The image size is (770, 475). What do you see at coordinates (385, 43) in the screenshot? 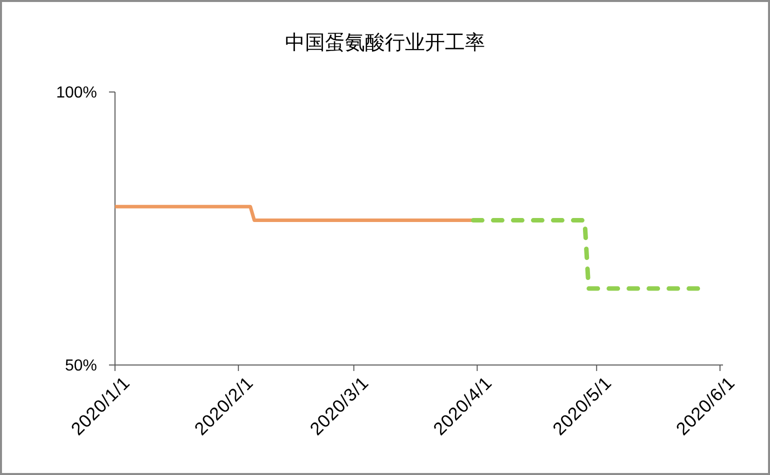
I see `chart-title: 中国蛋氨酸行业开工率` at bounding box center [385, 43].